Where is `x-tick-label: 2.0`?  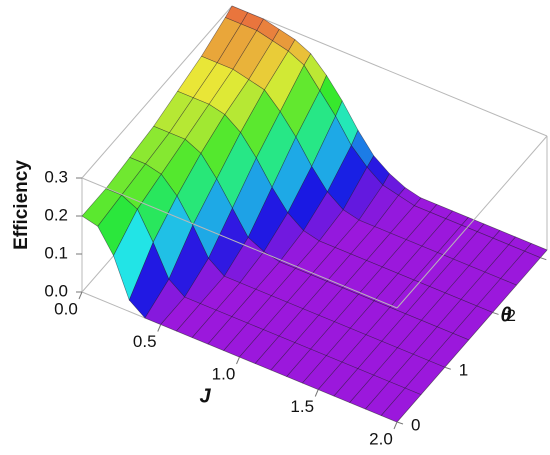
x-tick-label: 2.0 is located at coordinates (381, 438).